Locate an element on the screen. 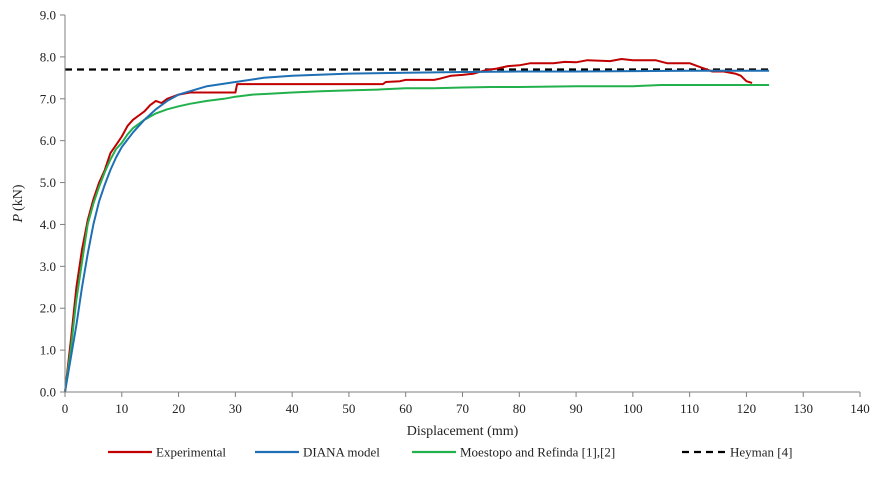 The height and width of the screenshot is (489, 872). x-tick-label: 30 is located at coordinates (235, 408).